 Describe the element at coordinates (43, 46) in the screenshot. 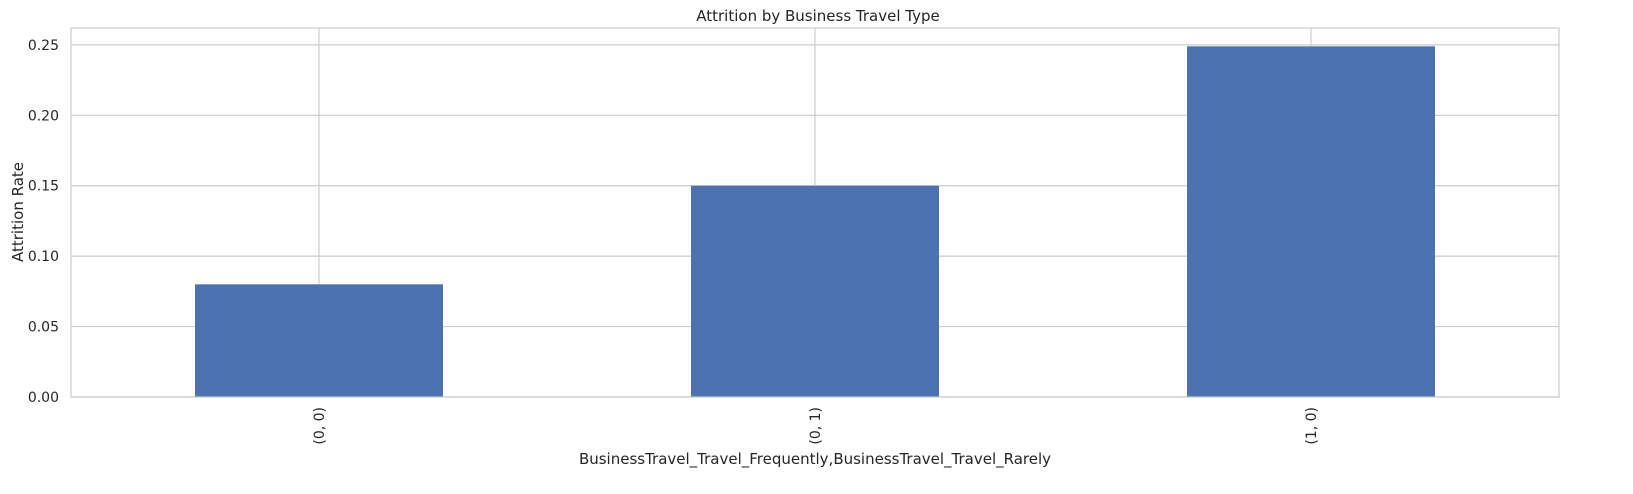

I see `y-tick-label: 0.25` at that location.